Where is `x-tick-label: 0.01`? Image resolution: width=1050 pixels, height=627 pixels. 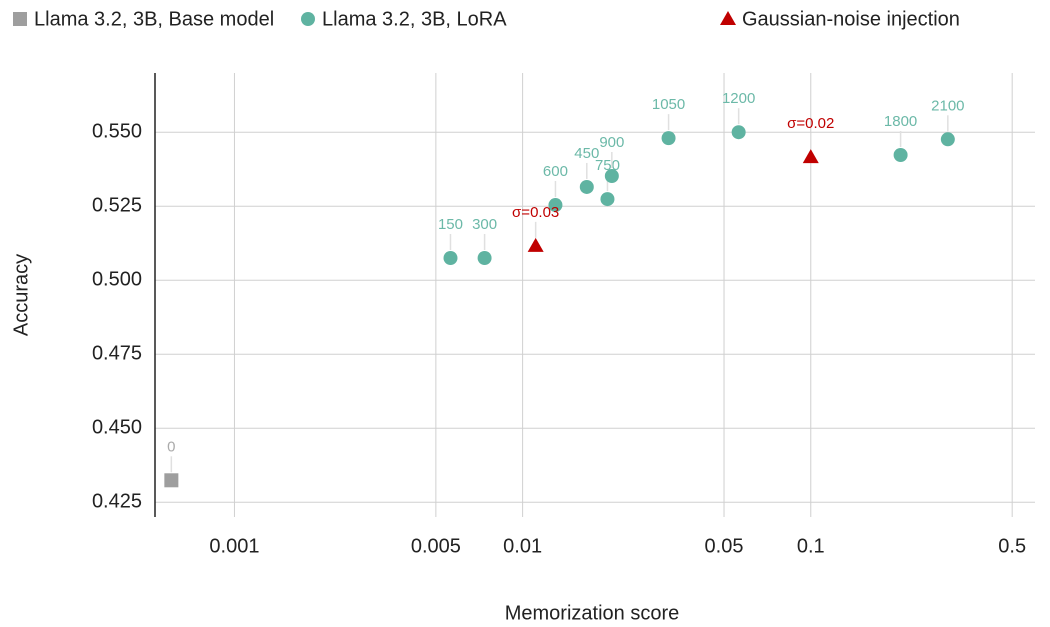
x-tick-label: 0.01 is located at coordinates (522, 546).